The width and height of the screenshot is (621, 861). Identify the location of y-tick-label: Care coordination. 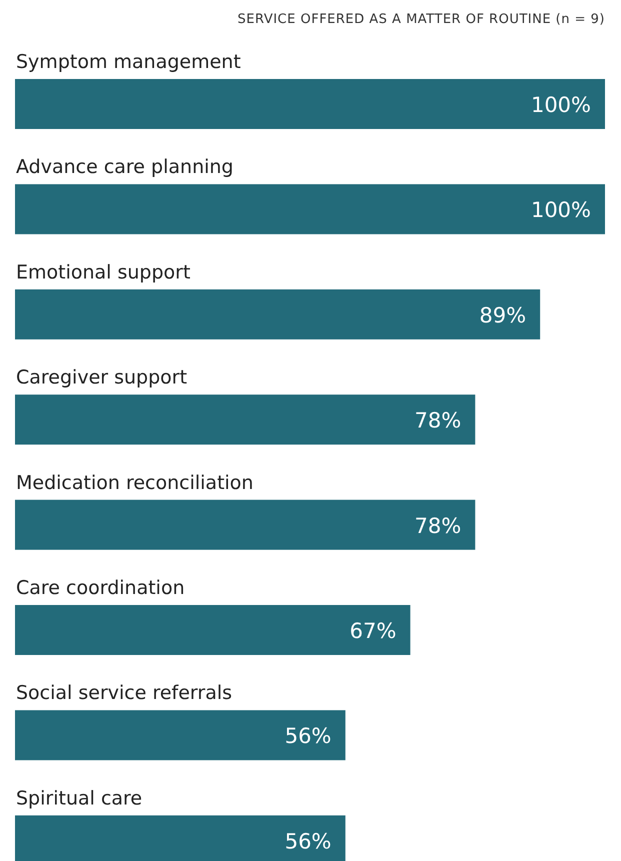
(100, 588).